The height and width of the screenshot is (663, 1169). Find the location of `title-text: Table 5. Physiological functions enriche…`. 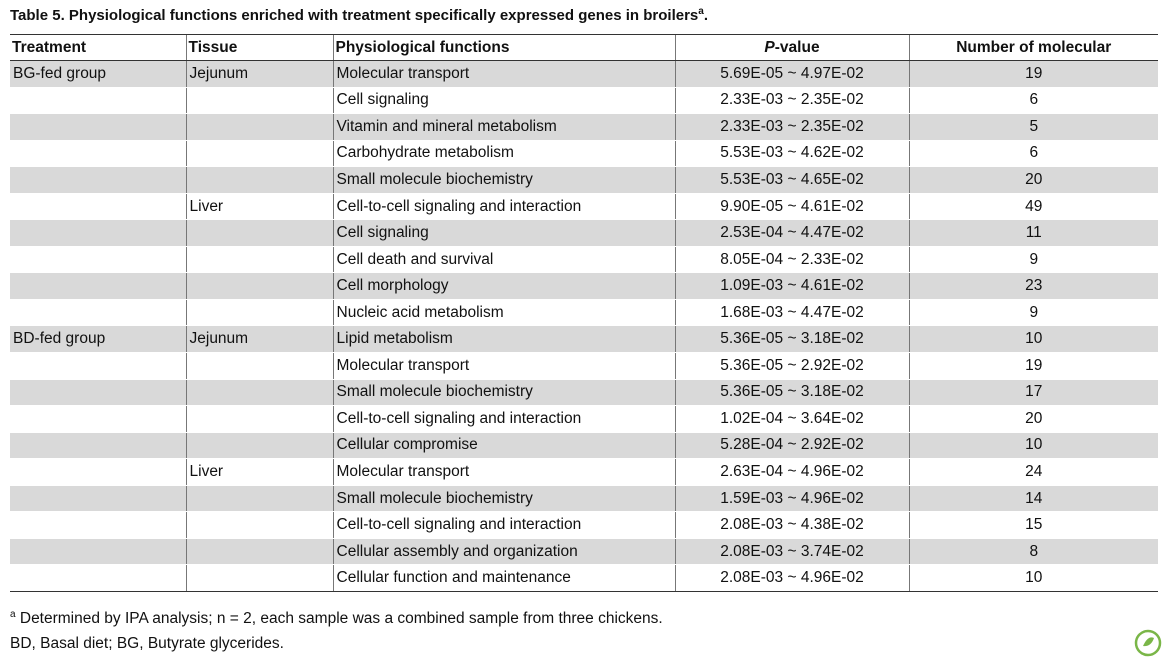

title-text: Table 5. Physiological functions enriche… is located at coordinates (354, 15).